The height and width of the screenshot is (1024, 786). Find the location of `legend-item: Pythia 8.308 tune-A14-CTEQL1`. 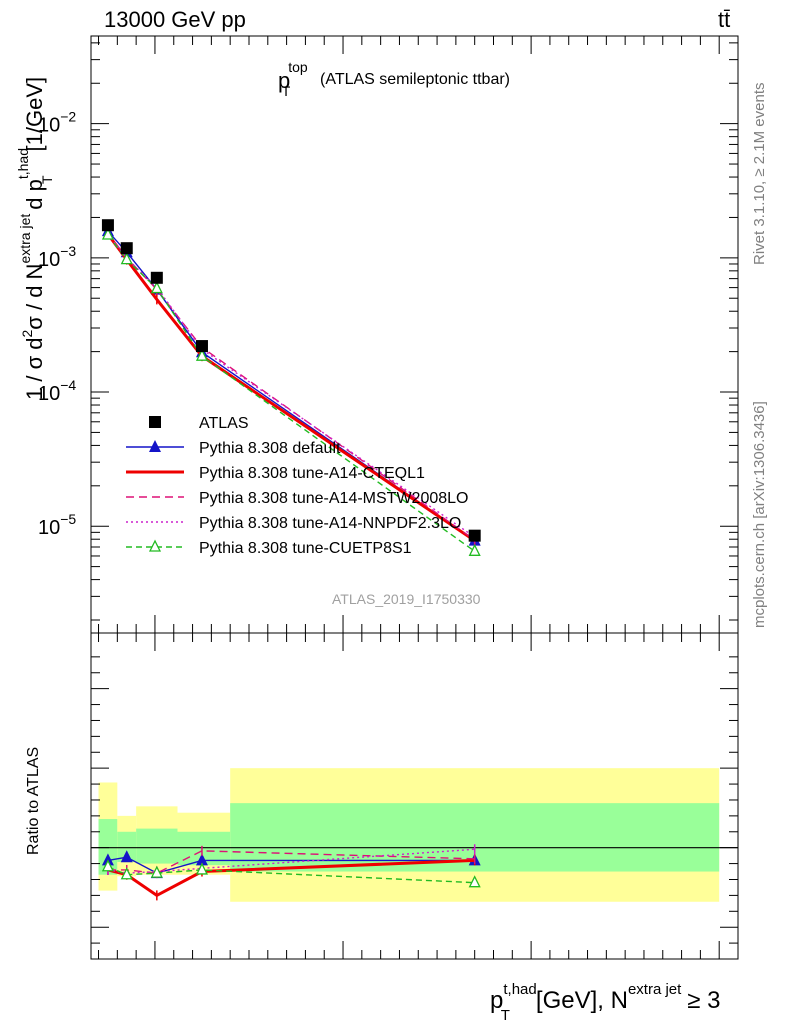

legend-item: Pythia 8.308 tune-A14-CTEQL1 is located at coordinates (275, 473).